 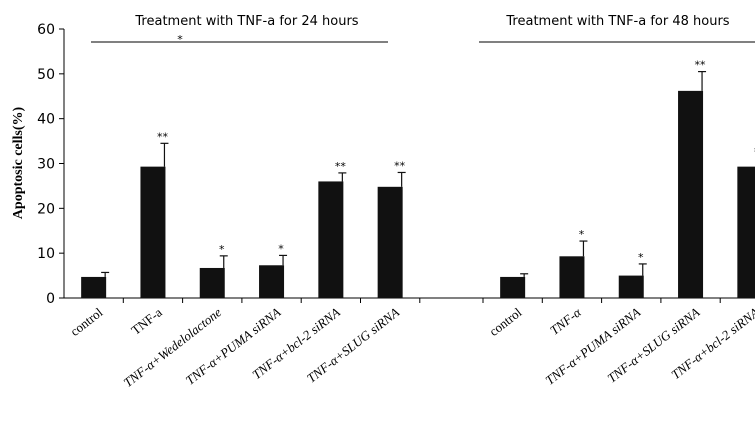 What do you see at coordinates (566, 321) in the screenshot?
I see `category-label: TNF-α` at bounding box center [566, 321].